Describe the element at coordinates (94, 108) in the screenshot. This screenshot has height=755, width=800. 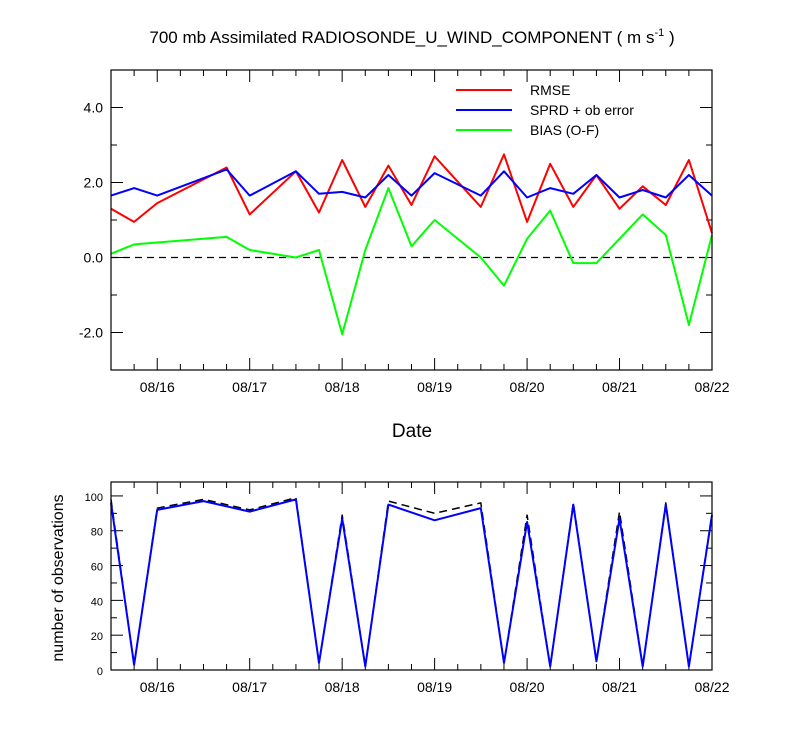
I see `y-tick-label: 4.0` at that location.